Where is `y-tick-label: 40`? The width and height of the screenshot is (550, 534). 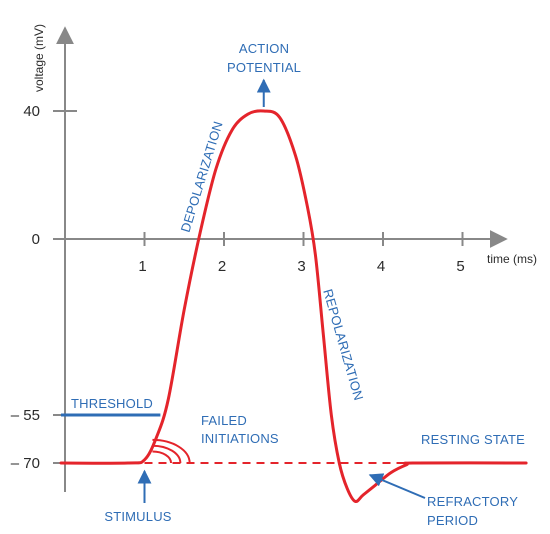 y-tick-label: 40 is located at coordinates (31, 111).